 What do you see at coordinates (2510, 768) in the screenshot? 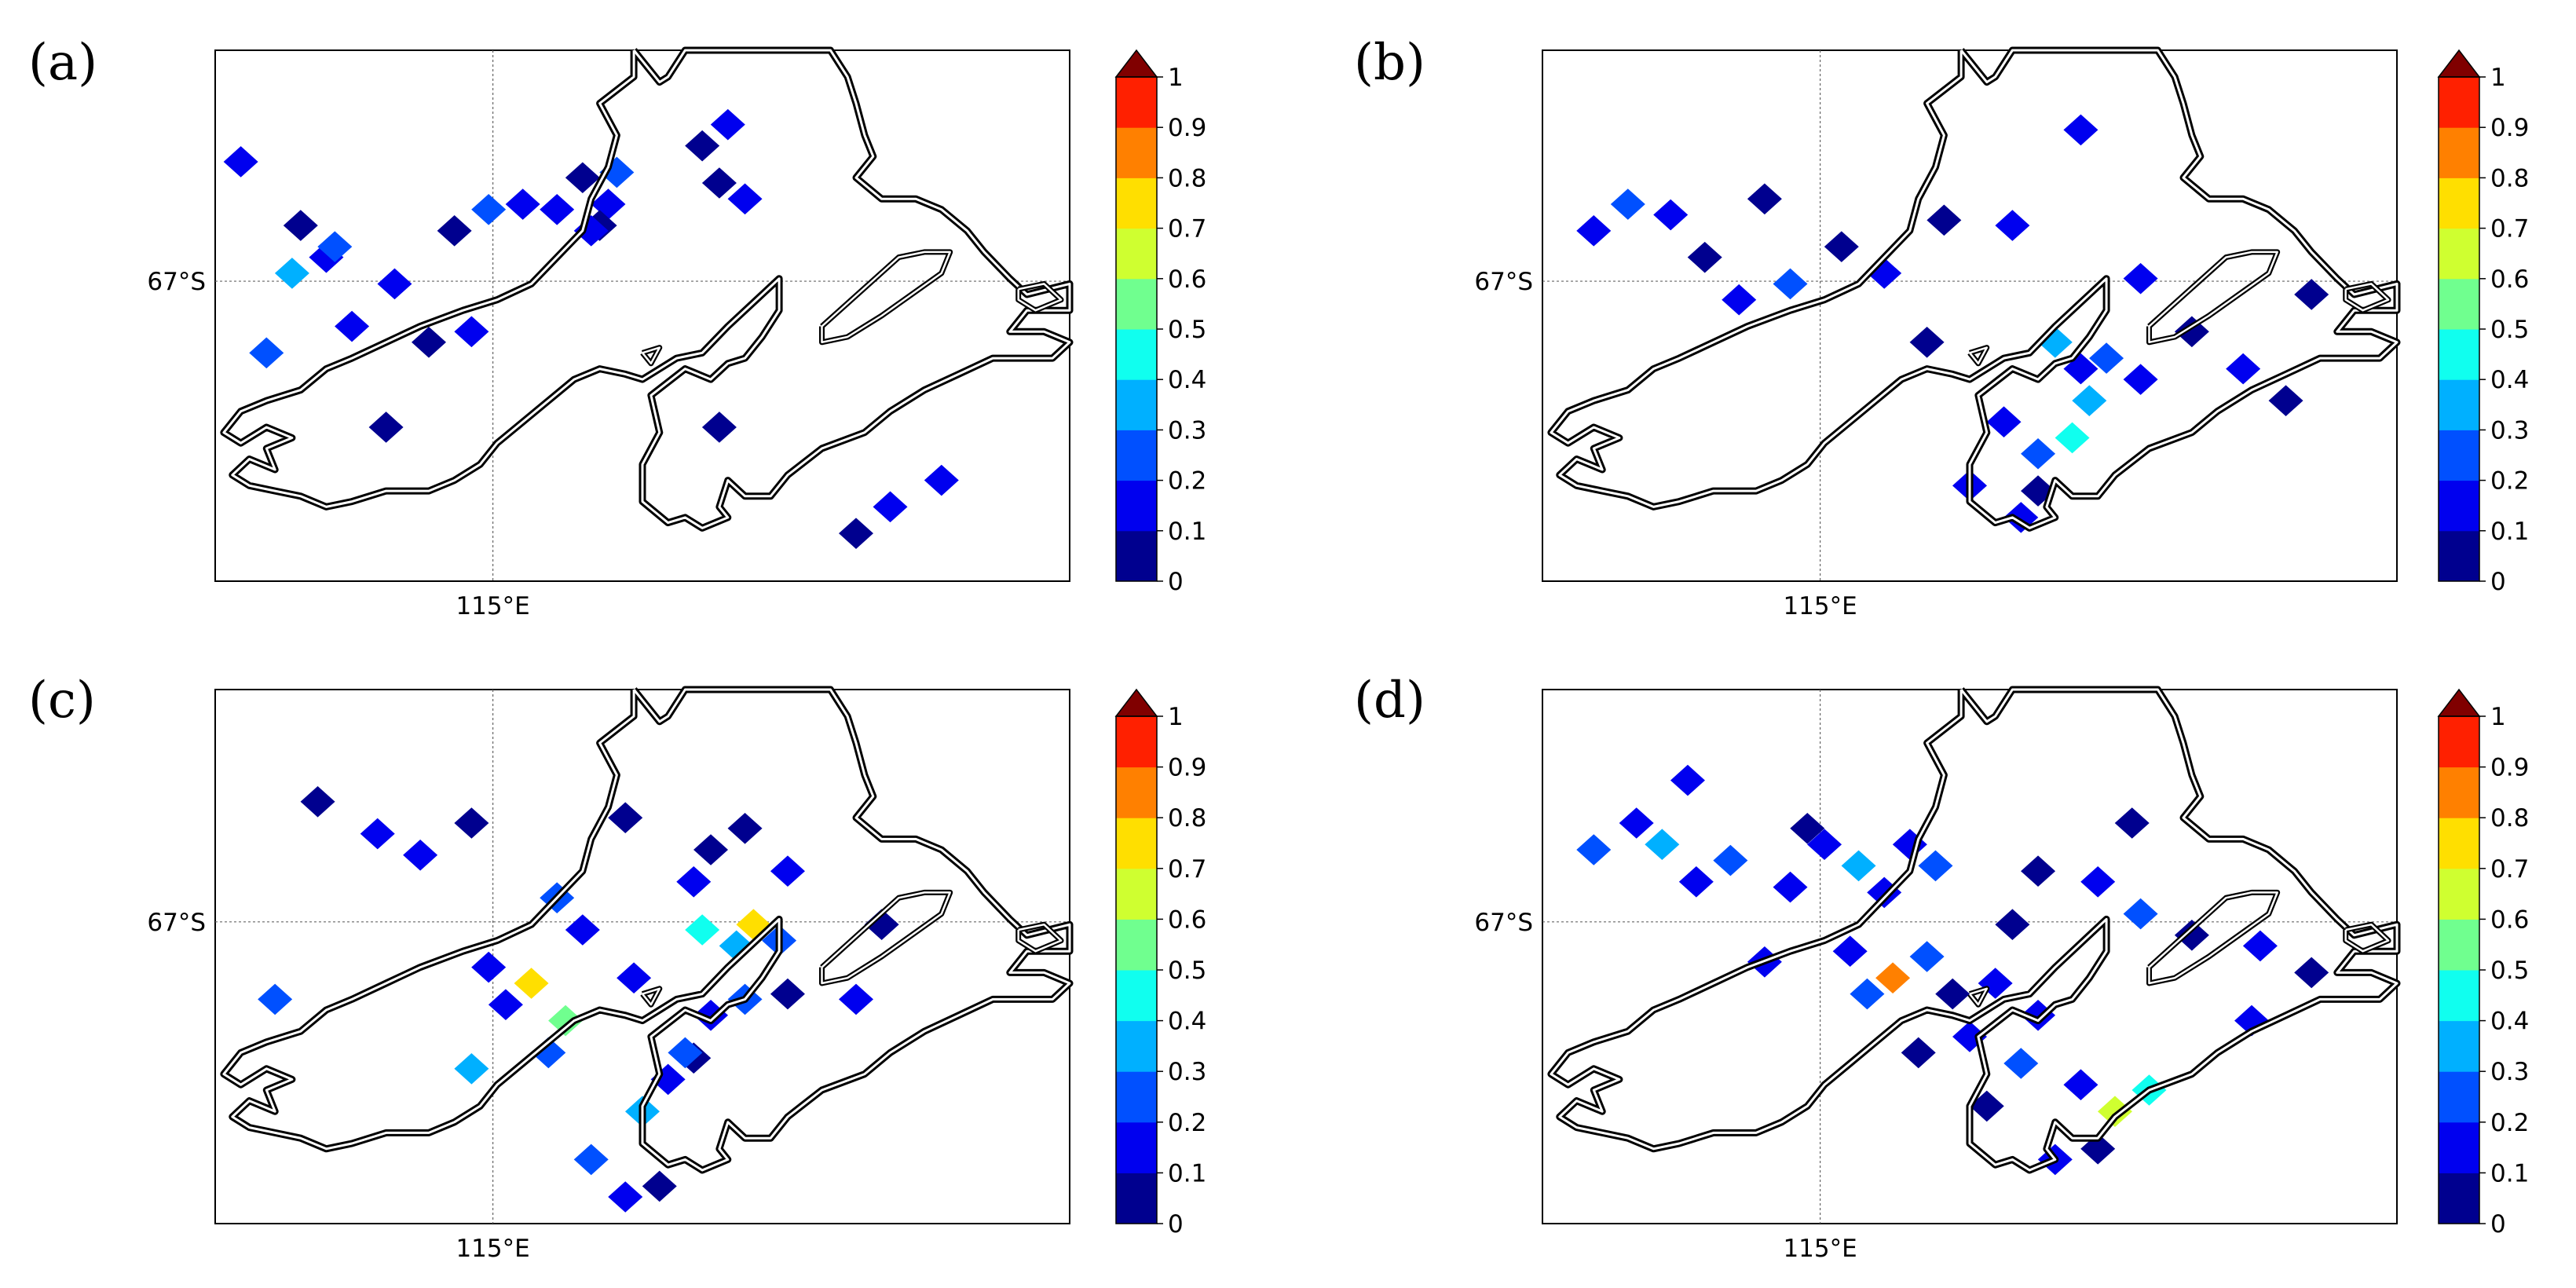
I see `colorbar-tick-label: 0.9` at bounding box center [2510, 768].